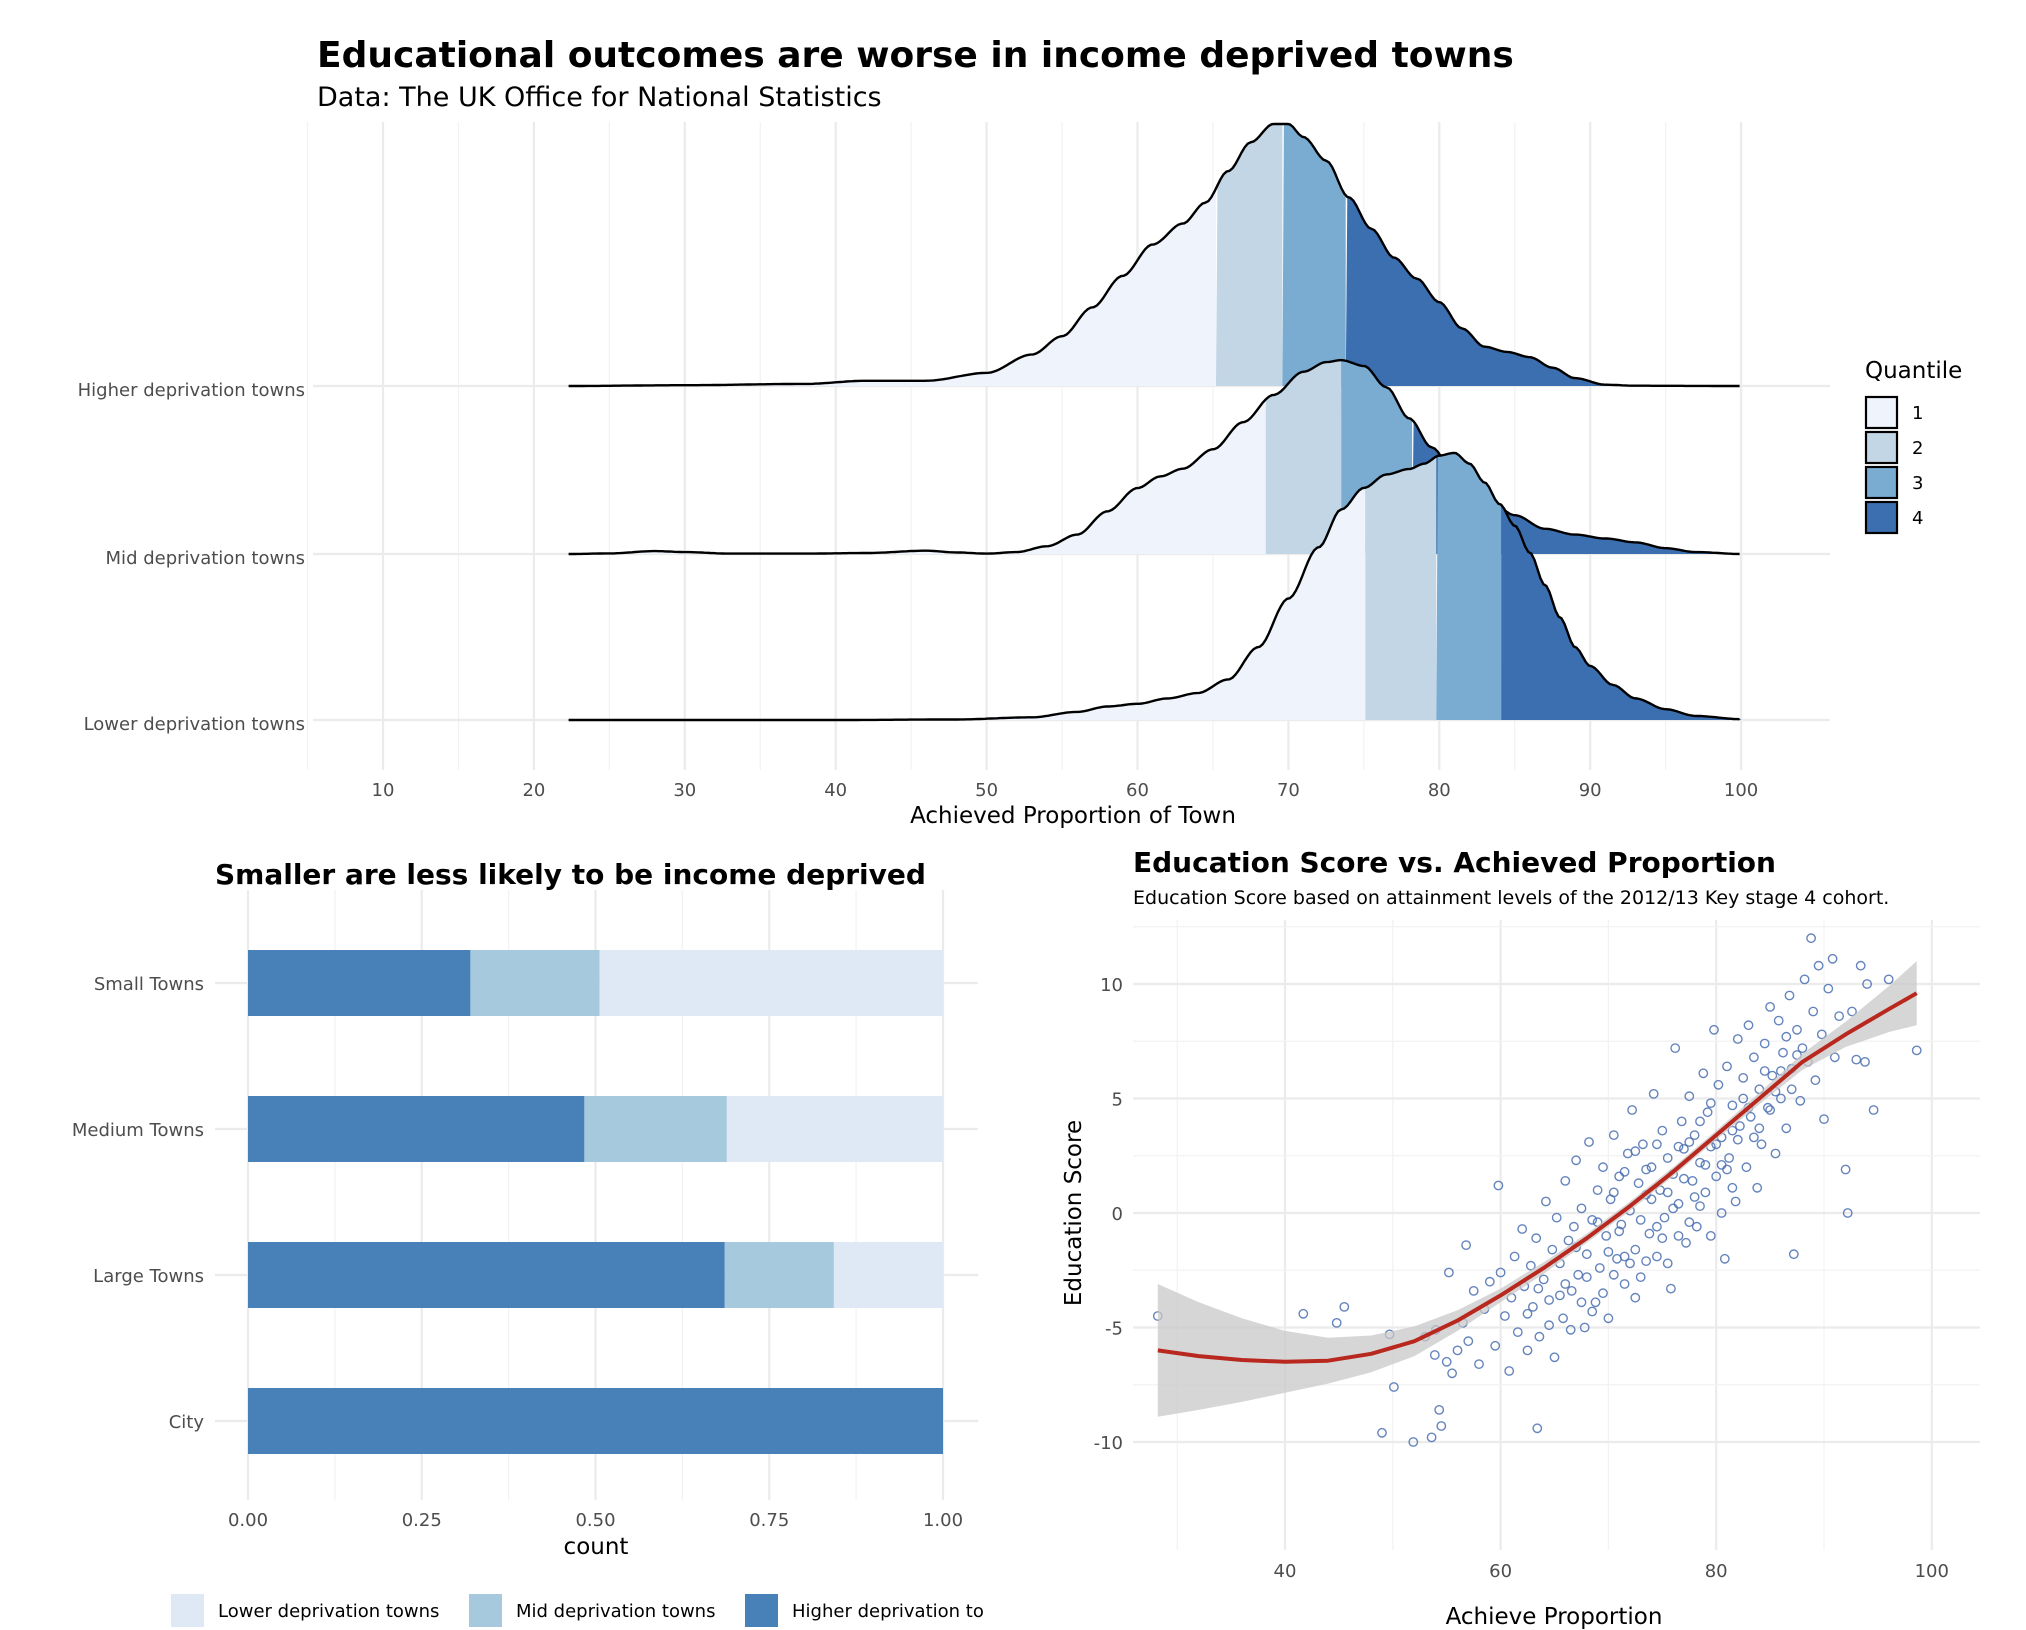 This screenshot has width=2026, height=1630. Describe the element at coordinates (149, 984) in the screenshot. I see `bar-y-label: Small Towns` at that location.